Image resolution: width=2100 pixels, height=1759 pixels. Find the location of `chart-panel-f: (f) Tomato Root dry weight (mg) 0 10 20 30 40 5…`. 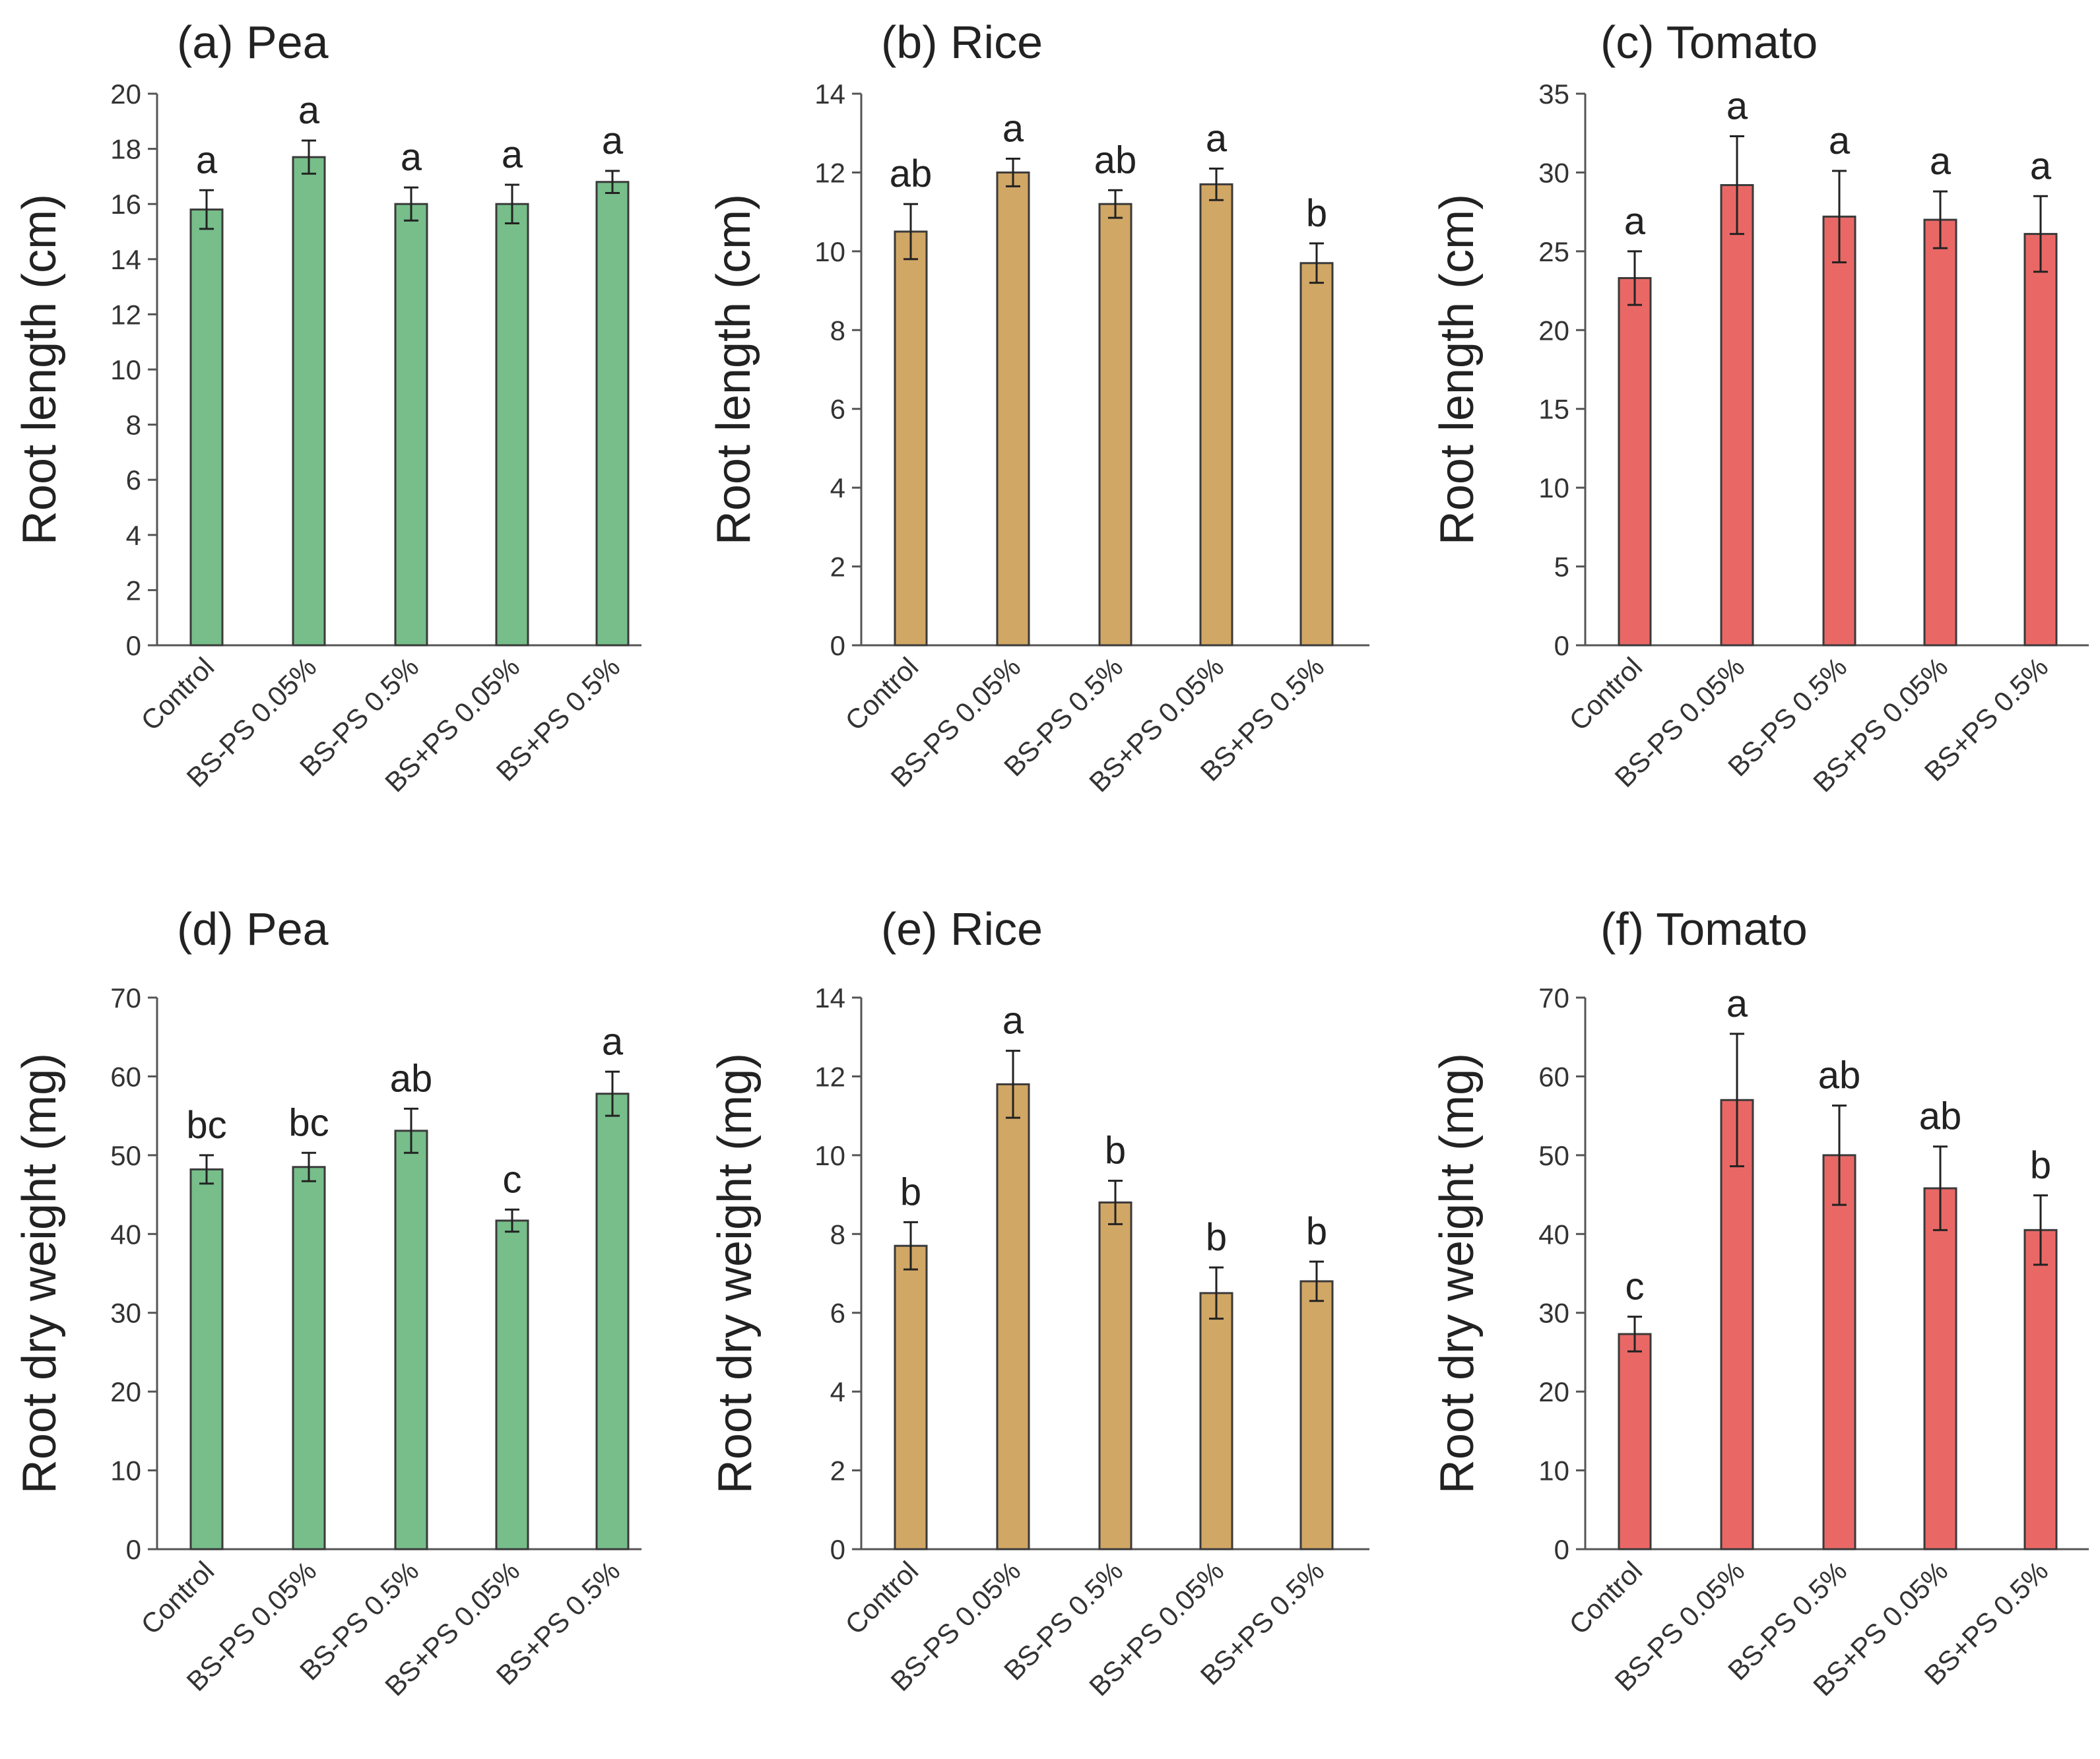

chart-panel-f: (f) Tomato Root dry weight (mg) 0 10 20 30 40 5… is located at coordinates (1760, 1302).